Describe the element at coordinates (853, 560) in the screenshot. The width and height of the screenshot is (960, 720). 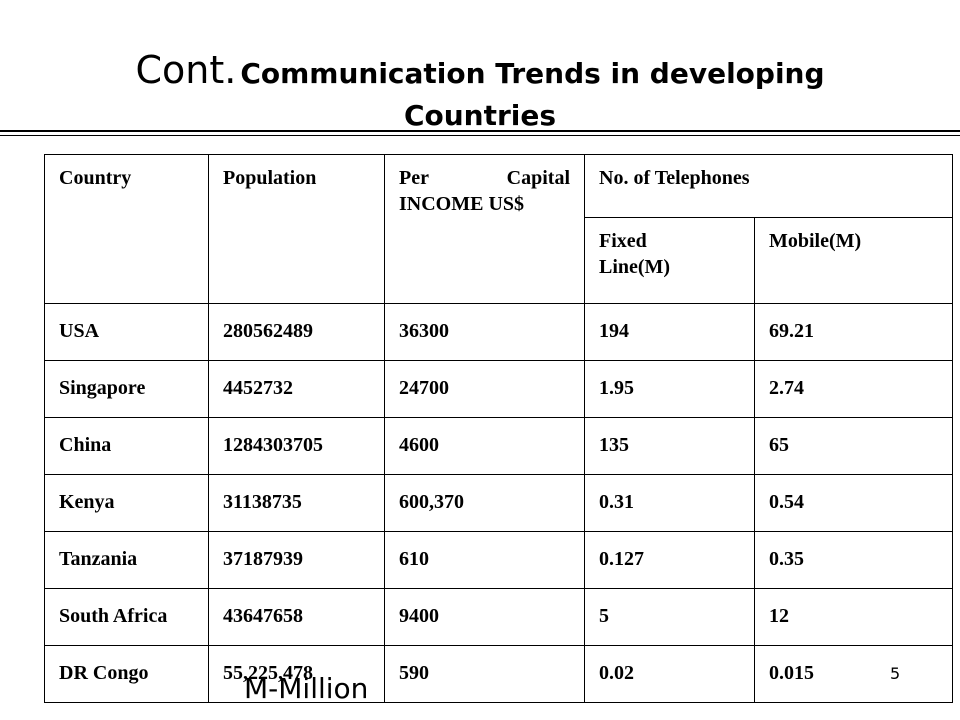
I see `cell-mobile: 0.35` at that location.